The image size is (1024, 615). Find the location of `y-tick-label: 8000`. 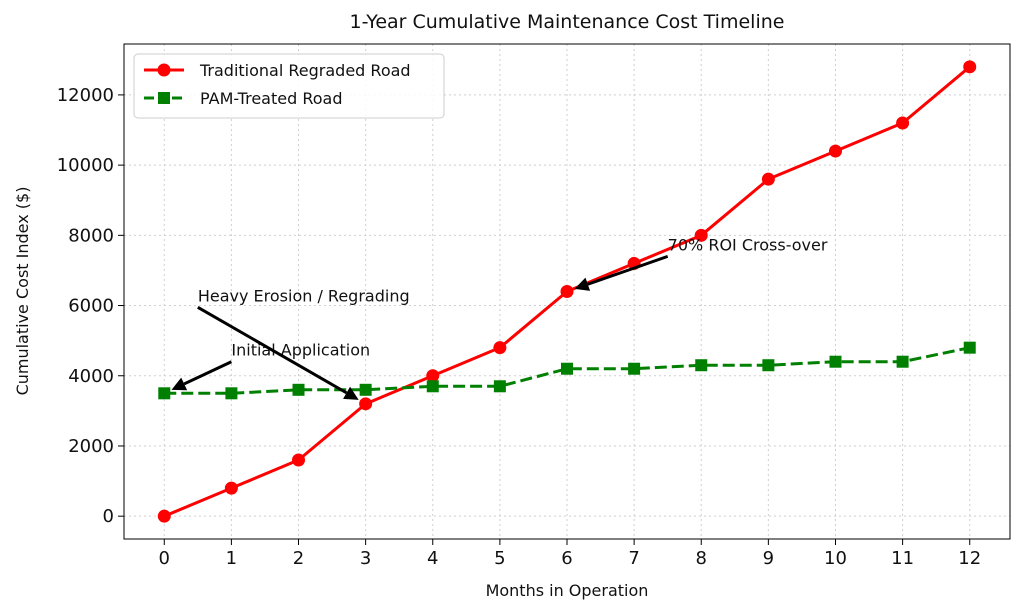

y-tick-label: 8000 is located at coordinates (91, 235).